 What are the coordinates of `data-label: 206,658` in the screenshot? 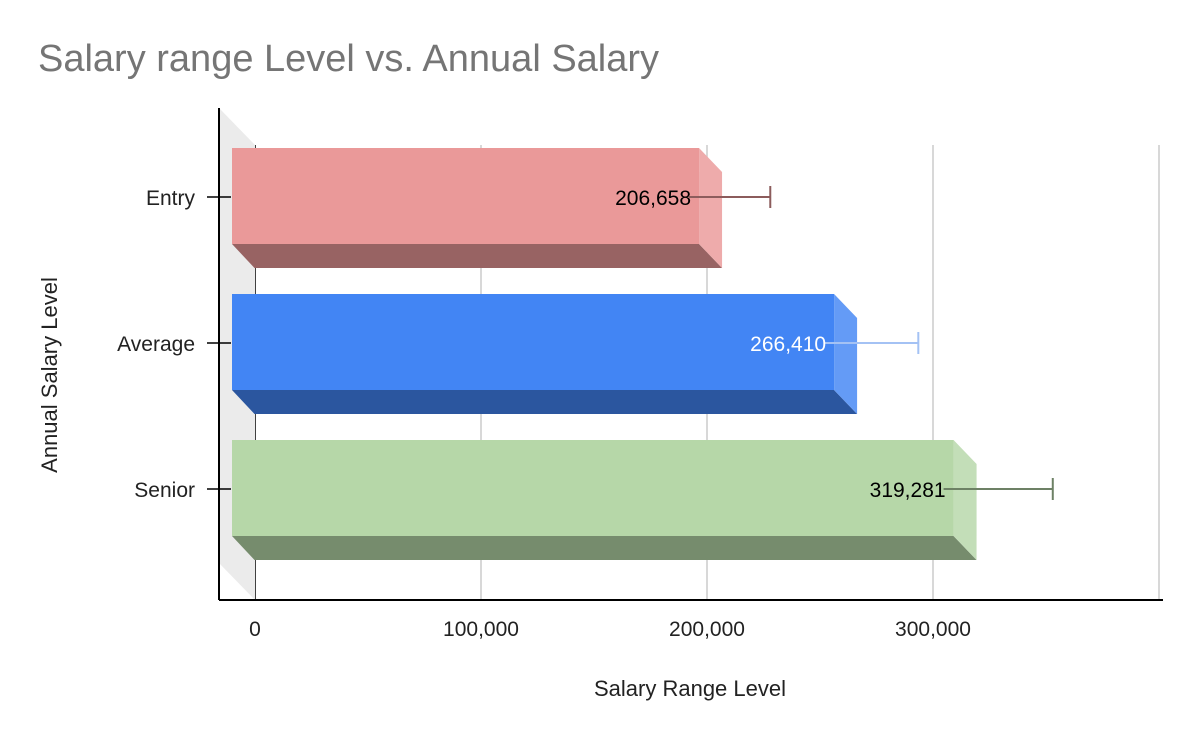 It's located at (653, 198).